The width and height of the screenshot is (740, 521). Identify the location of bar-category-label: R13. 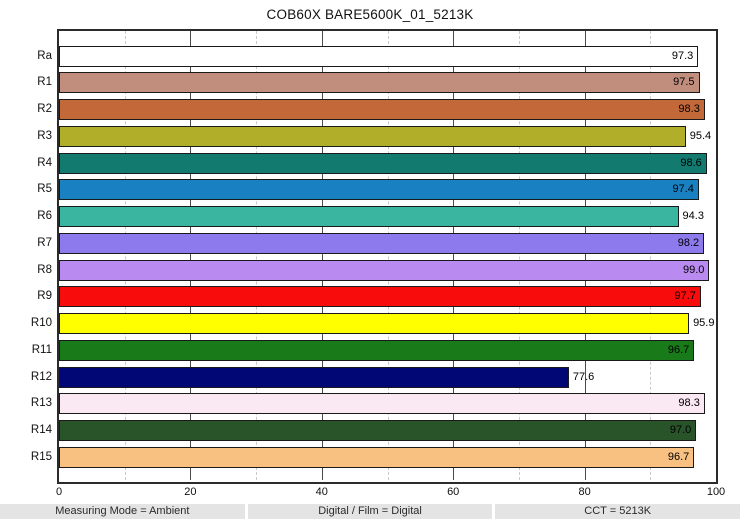
(41, 403).